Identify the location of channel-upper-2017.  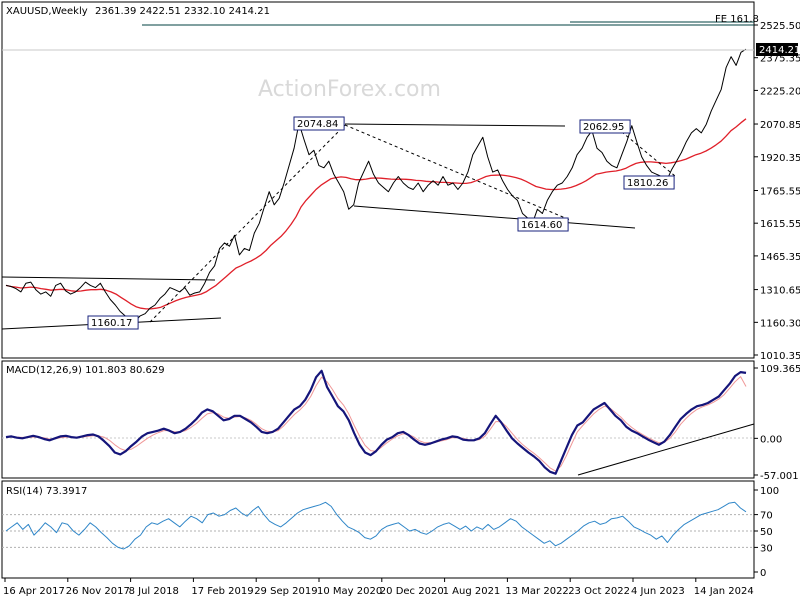
(108, 278).